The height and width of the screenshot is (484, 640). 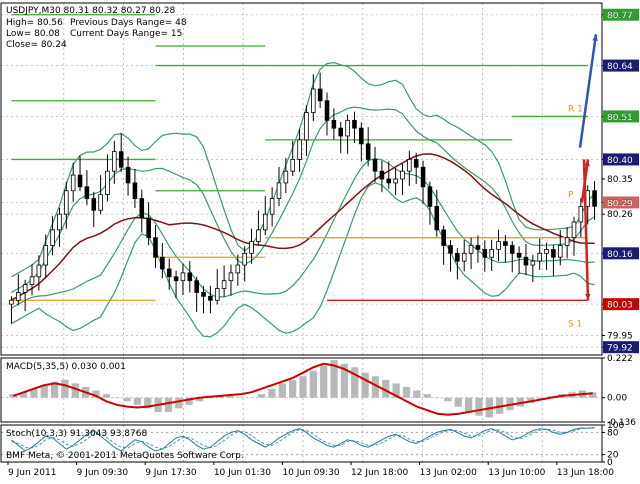 I want to click on y-tick-label: 80.64, so click(x=620, y=67).